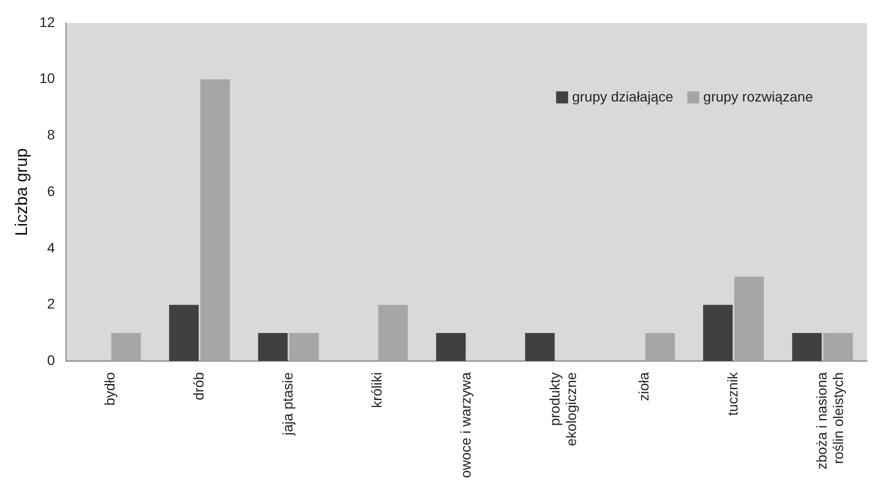  I want to click on x-tick-label: zioła, so click(643, 386).